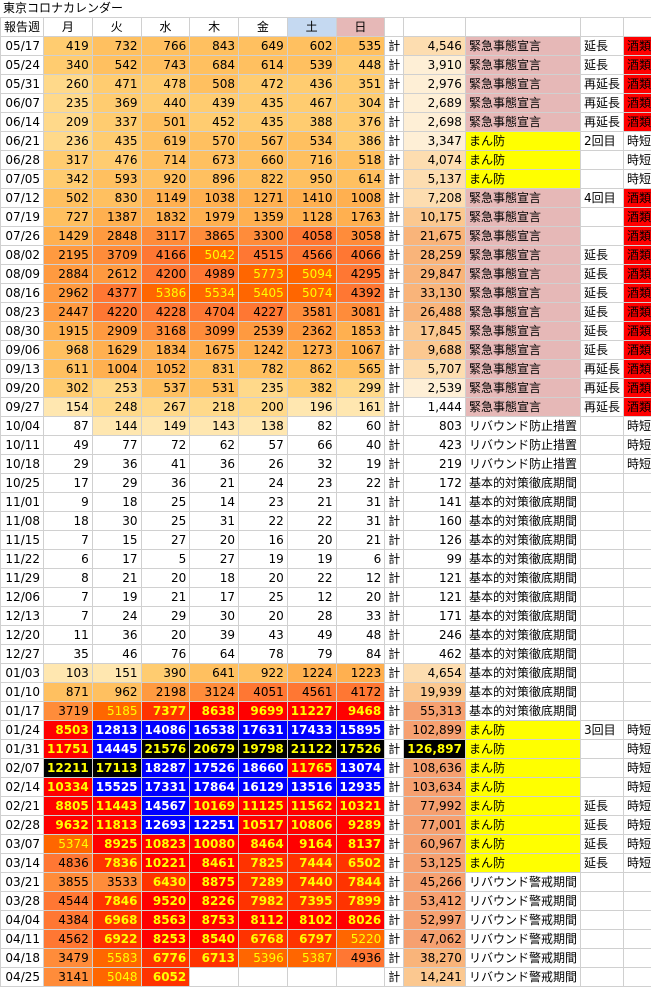 This screenshot has height=987, width=651. I want to click on daily-count: 253, so click(116, 388).